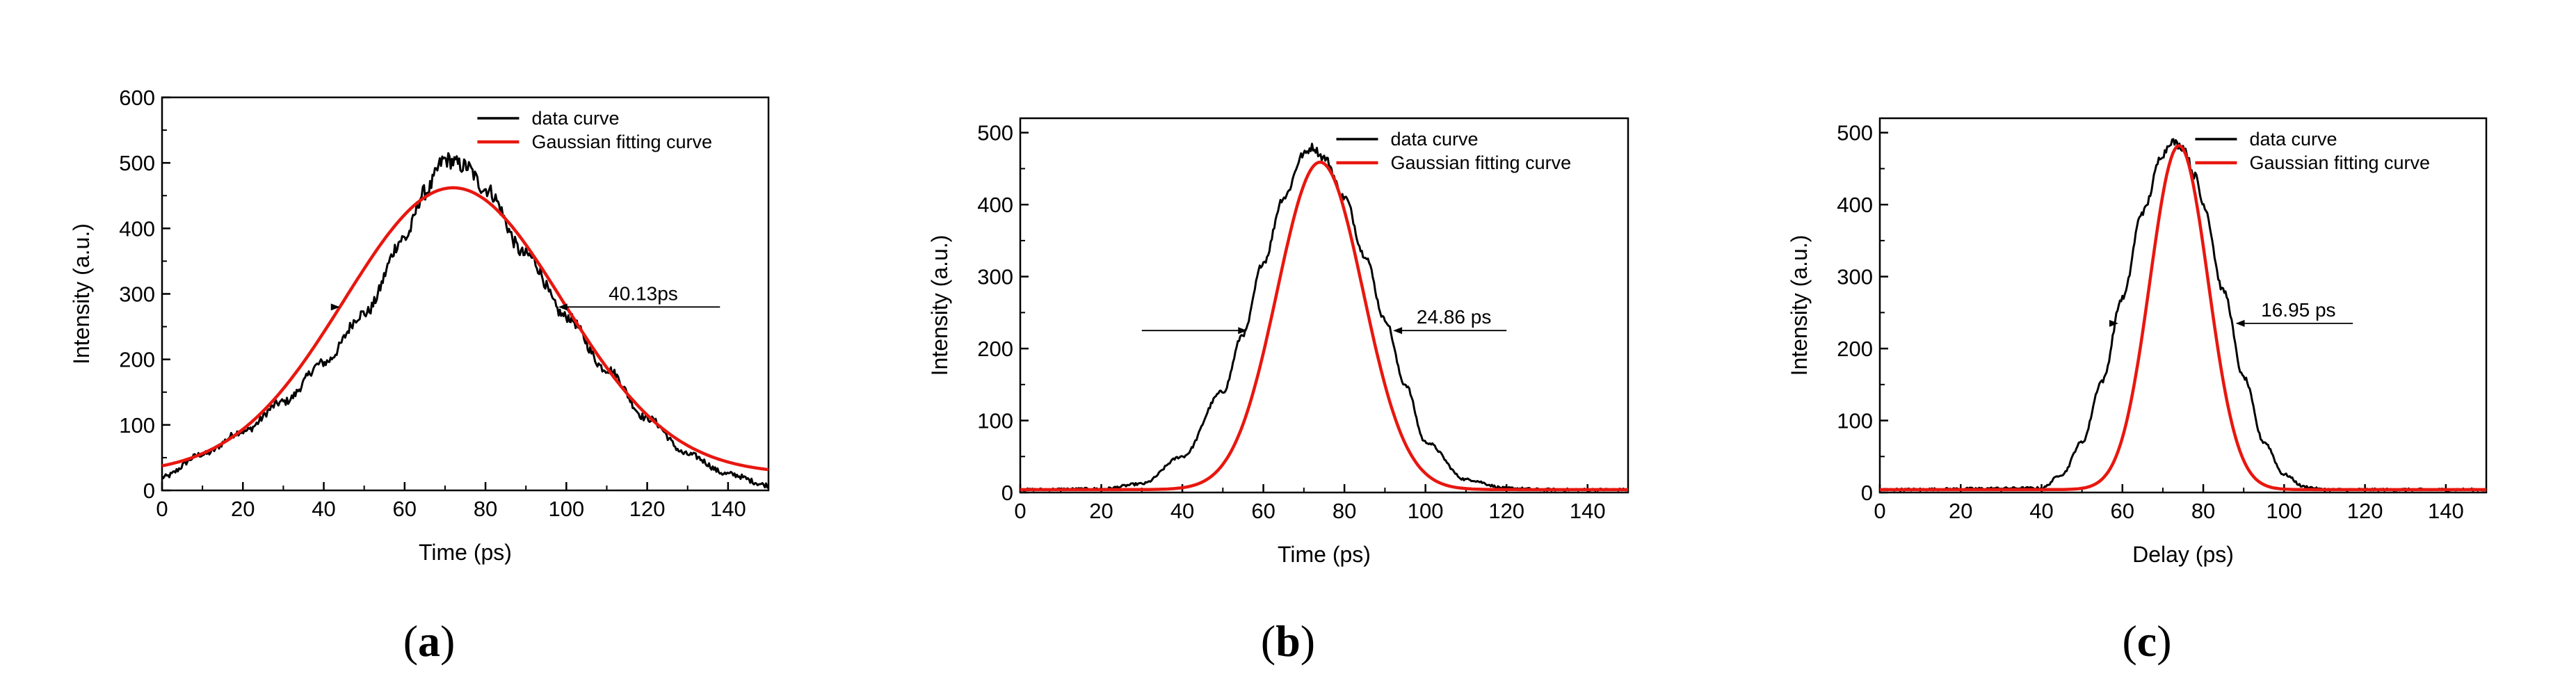 Image resolution: width=2576 pixels, height=697 pixels. Describe the element at coordinates (2147, 641) in the screenshot. I see `panel-caption-c: (c)` at that location.